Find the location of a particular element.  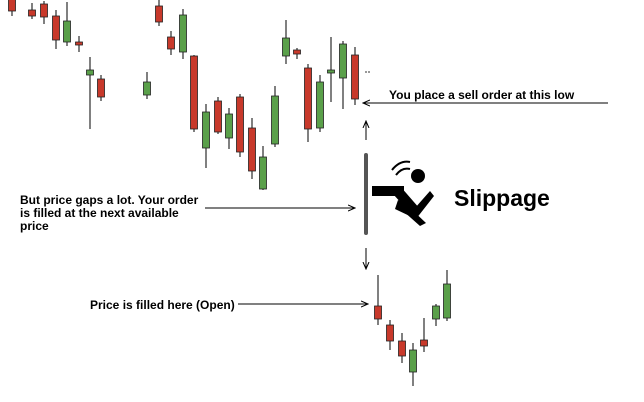

fill-annotation: Price is filled here (Open) is located at coordinates (162, 305).